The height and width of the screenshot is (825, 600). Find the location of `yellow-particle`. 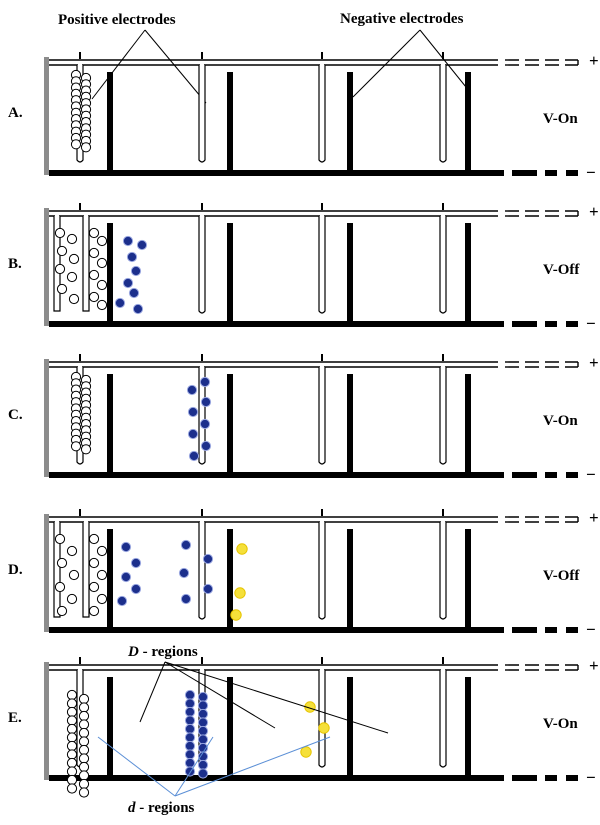

yellow-particle is located at coordinates (324, 728).